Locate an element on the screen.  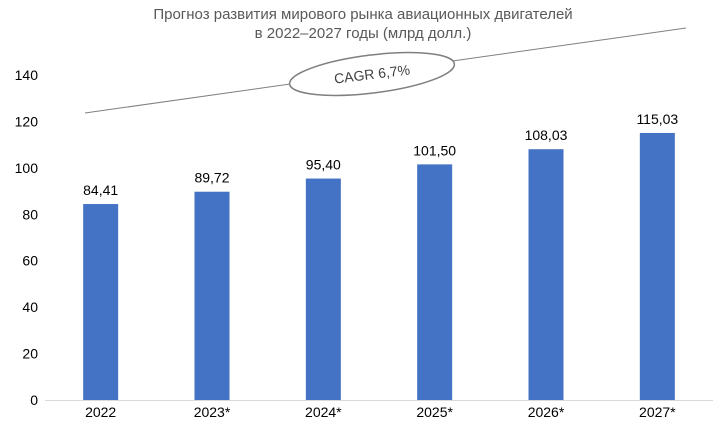
y-axis: 0 20 40 60 80 100 120 140 is located at coordinates (27, 237).